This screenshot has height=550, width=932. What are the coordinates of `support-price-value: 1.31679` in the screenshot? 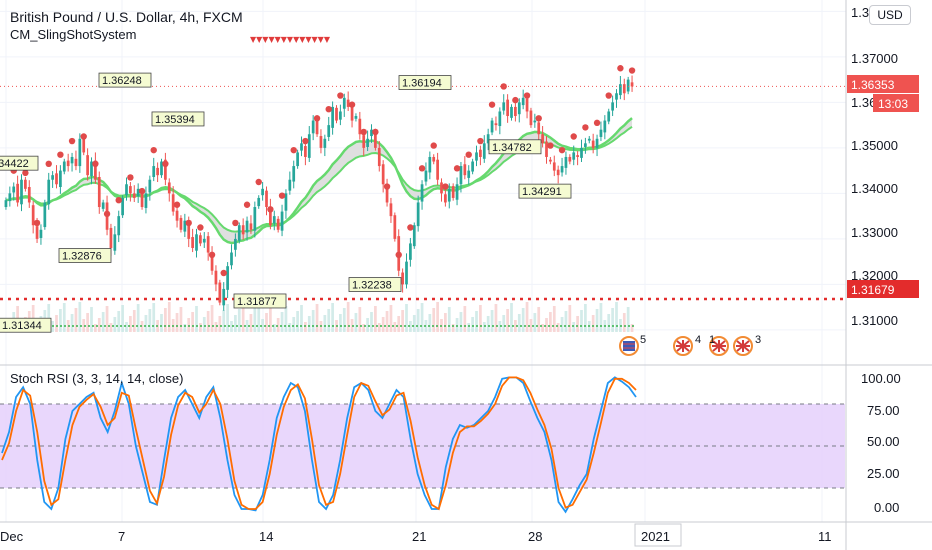 It's located at (873, 290).